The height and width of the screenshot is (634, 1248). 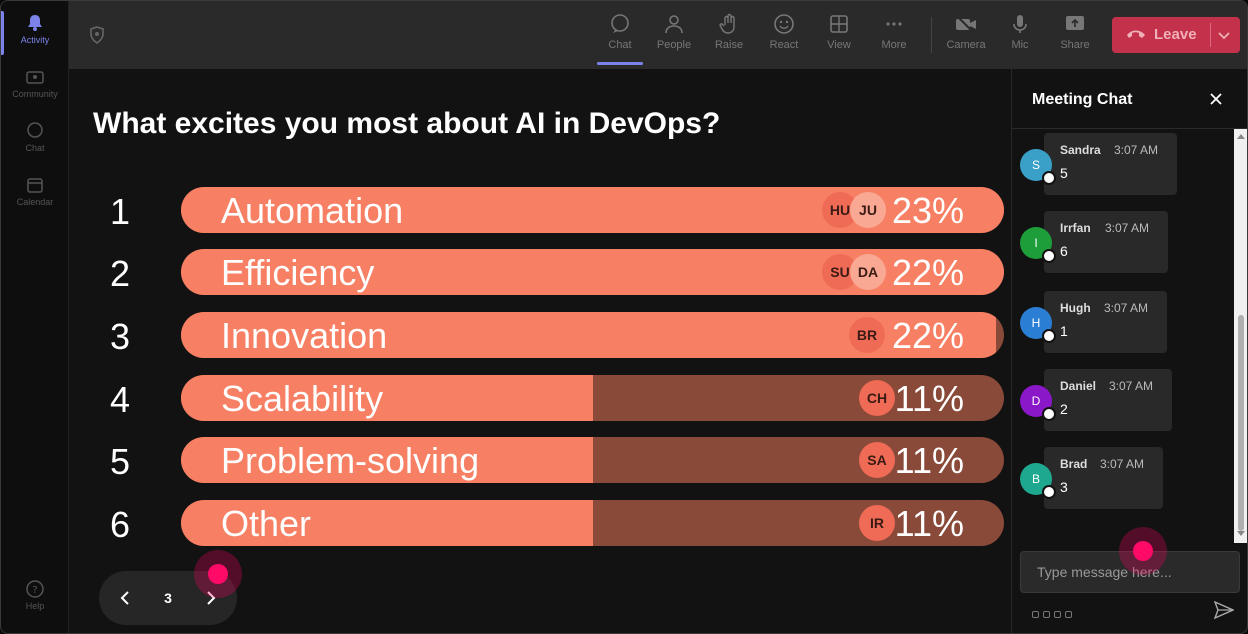 What do you see at coordinates (1224, 610) in the screenshot?
I see `send-icon` at bounding box center [1224, 610].